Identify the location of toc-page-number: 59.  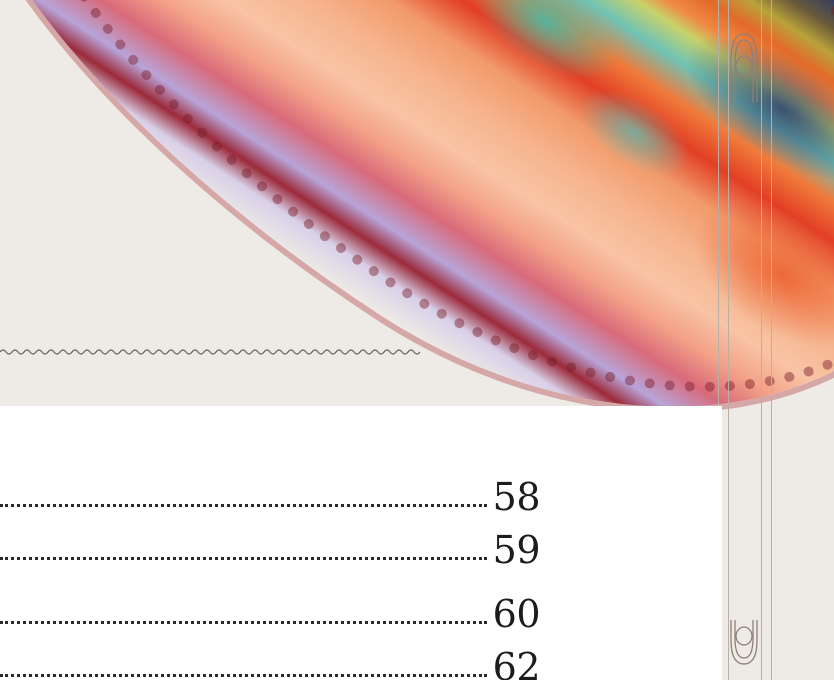
(516, 550).